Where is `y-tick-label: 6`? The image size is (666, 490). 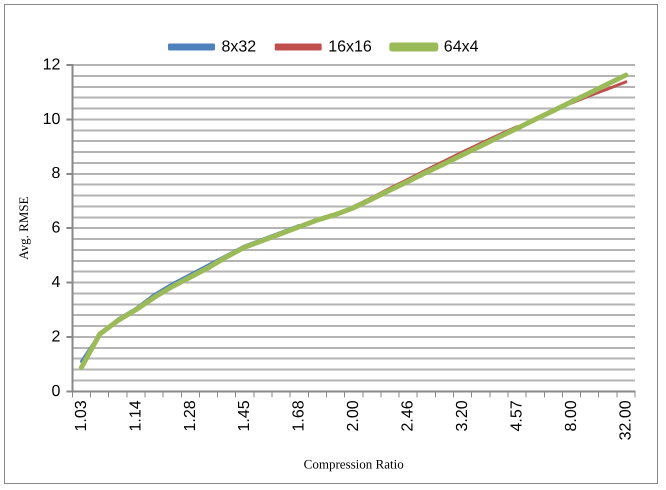
y-tick-label: 6 is located at coordinates (55, 228).